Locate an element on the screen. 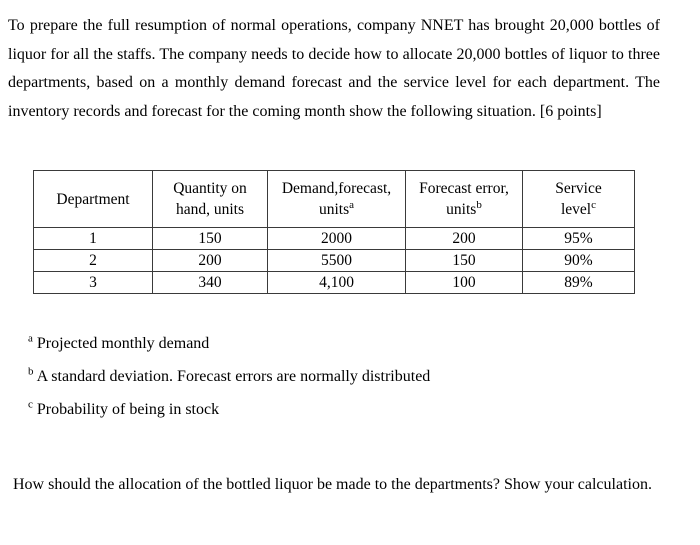  table-row-dept-1: 1 150 2000 200 95% is located at coordinates (334, 238).